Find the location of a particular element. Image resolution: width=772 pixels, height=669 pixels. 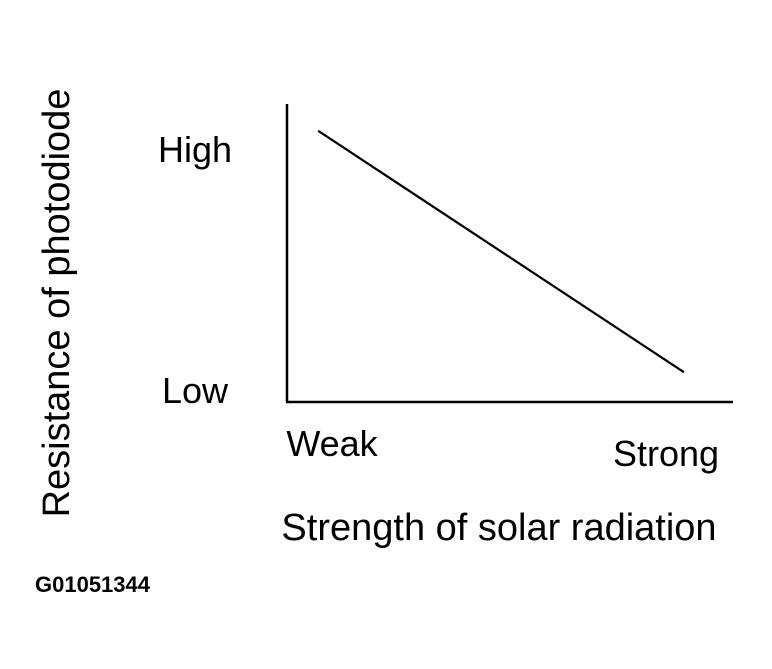

x-tick-label-weak: Weak is located at coordinates (332, 443).